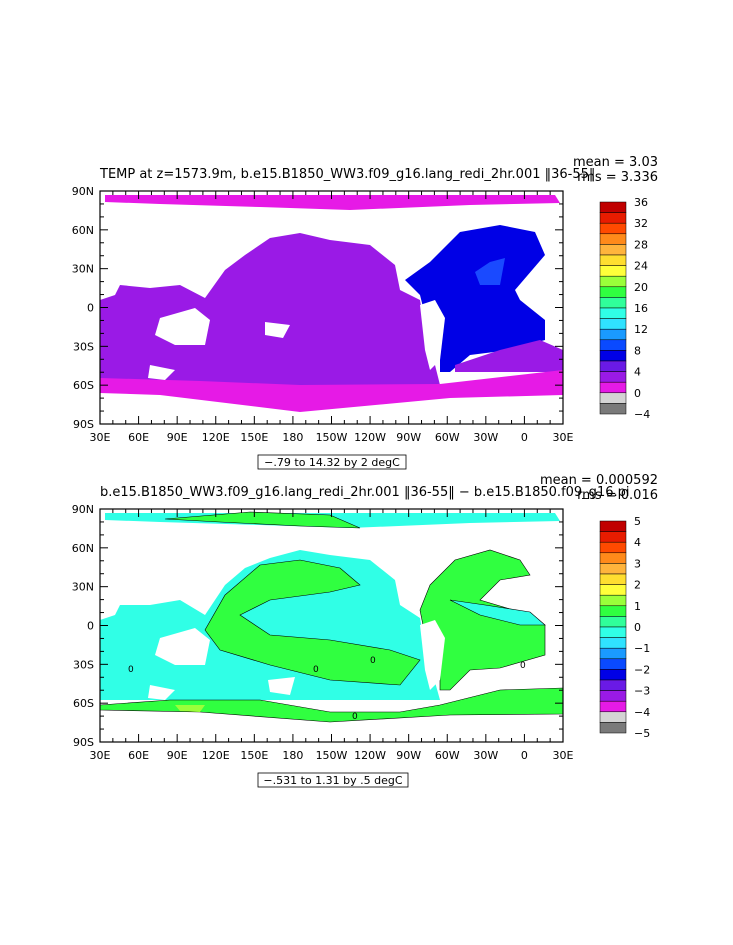 This screenshot has height=945, width=733. Describe the element at coordinates (292, 755) in the screenshot. I see `lon-tick-label: 180` at that location.